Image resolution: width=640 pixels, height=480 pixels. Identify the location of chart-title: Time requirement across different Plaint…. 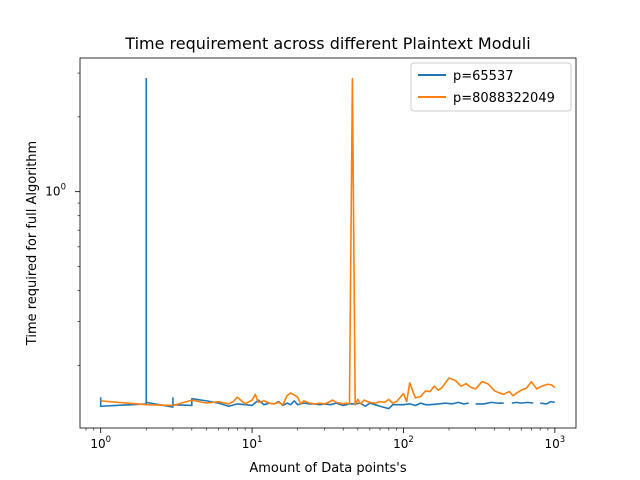
(327, 43).